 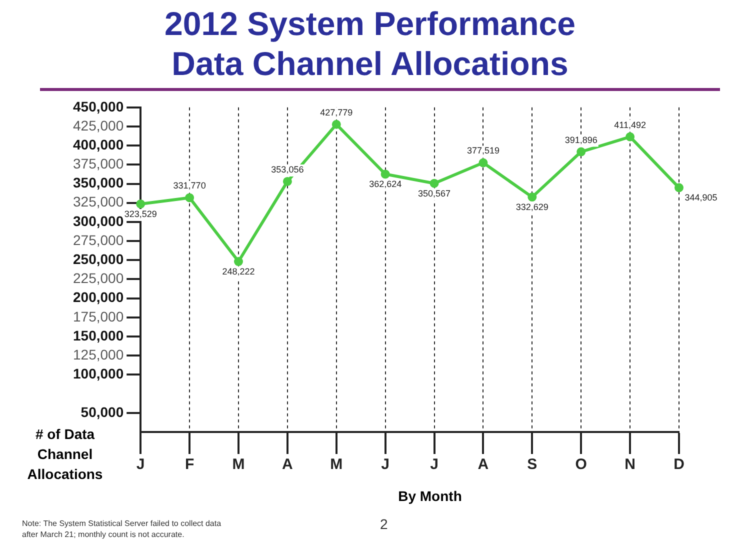 I want to click on text: 332,629, so click(x=532, y=207).